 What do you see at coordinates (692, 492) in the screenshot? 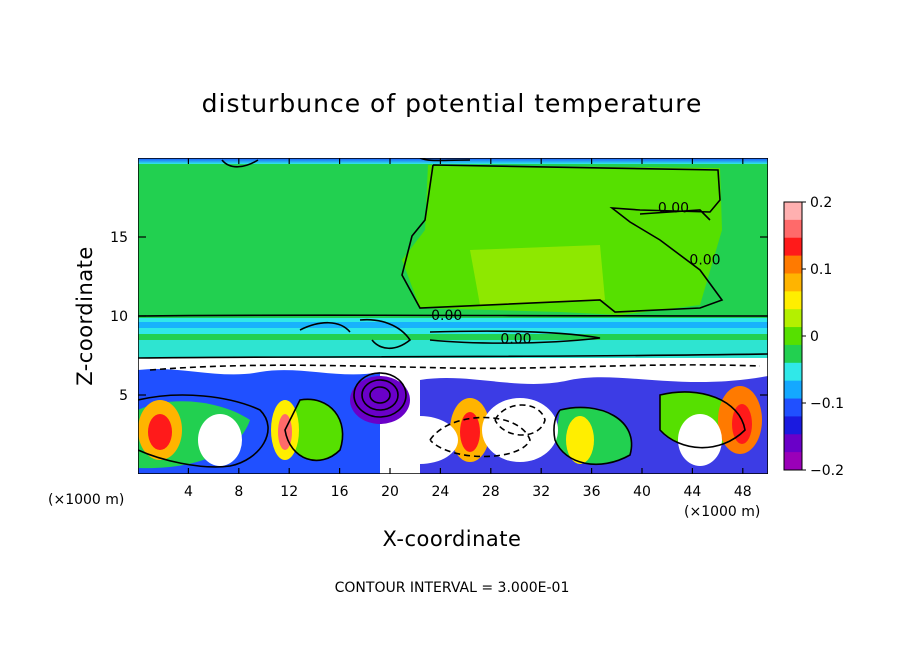
I see `x-tick-label: 44` at bounding box center [692, 492].